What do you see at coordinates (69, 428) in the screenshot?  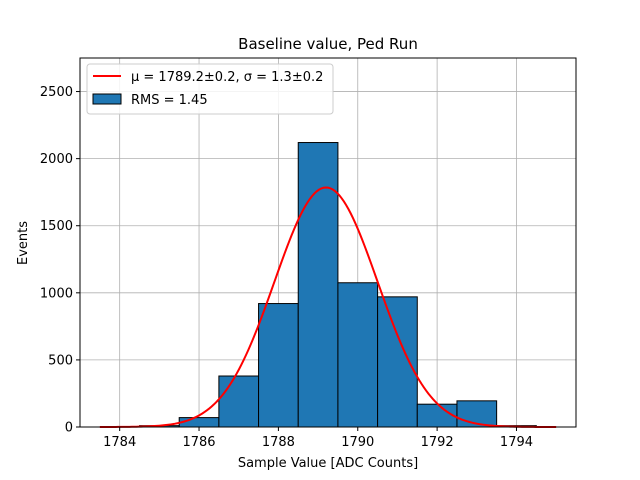 I see `y-tick-label: 0` at bounding box center [69, 428].